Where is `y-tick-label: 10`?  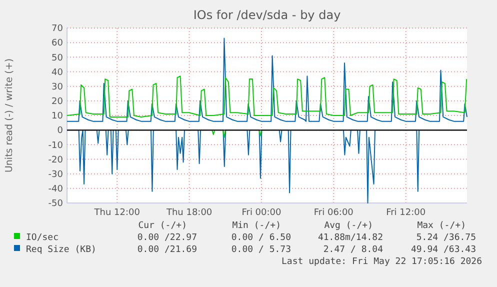
y-tick-label: 10 is located at coordinates (58, 117).